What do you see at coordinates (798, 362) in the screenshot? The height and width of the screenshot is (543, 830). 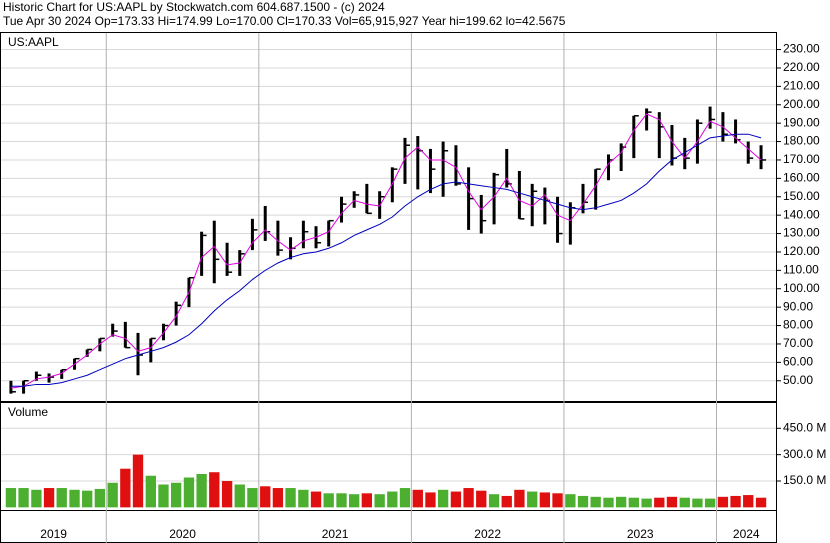 I see `y-tick-label: 60.00` at bounding box center [798, 362].